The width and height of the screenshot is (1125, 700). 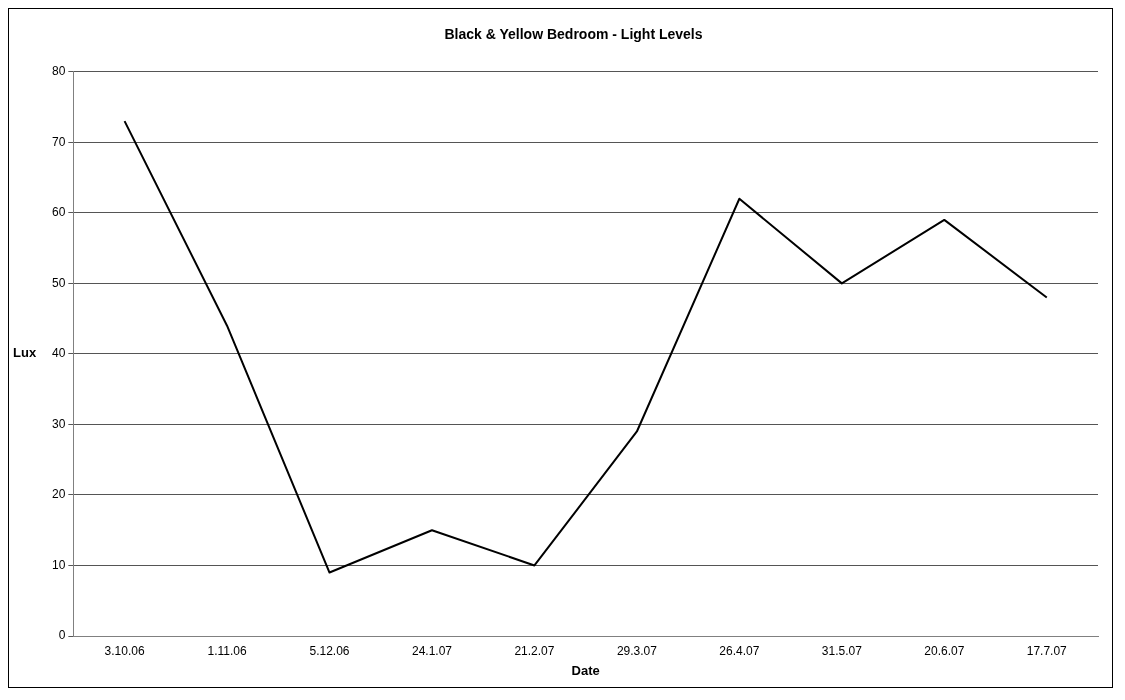 I want to click on x-tick-label: 17.7.07, so click(x=1047, y=650).